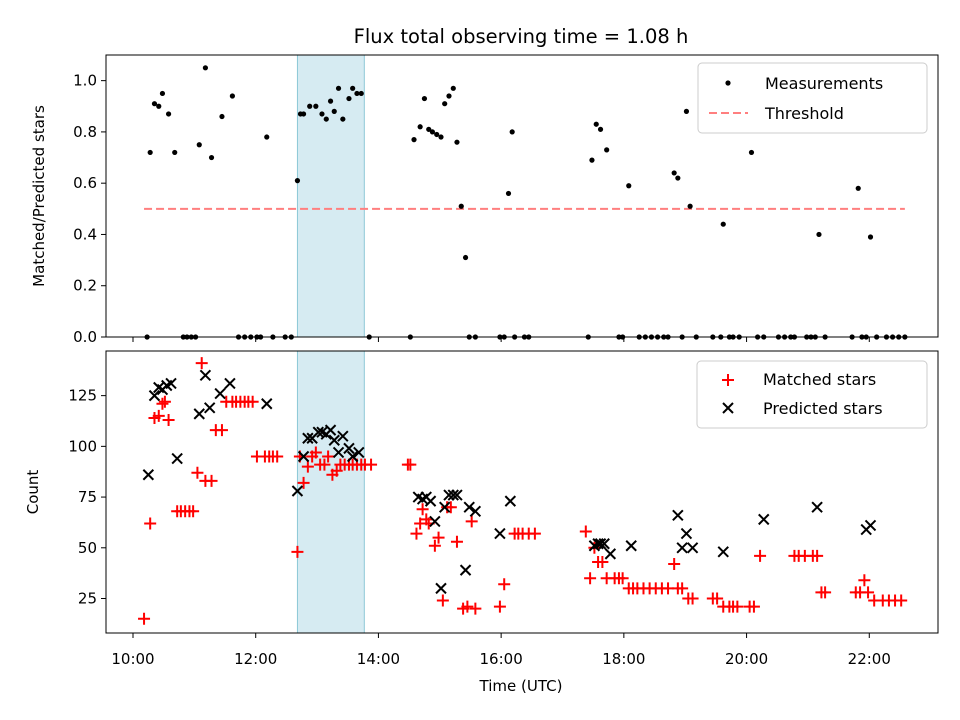 The width and height of the screenshot is (960, 720). What do you see at coordinates (728, 83) in the screenshot?
I see `measurements-legend-marker` at bounding box center [728, 83].